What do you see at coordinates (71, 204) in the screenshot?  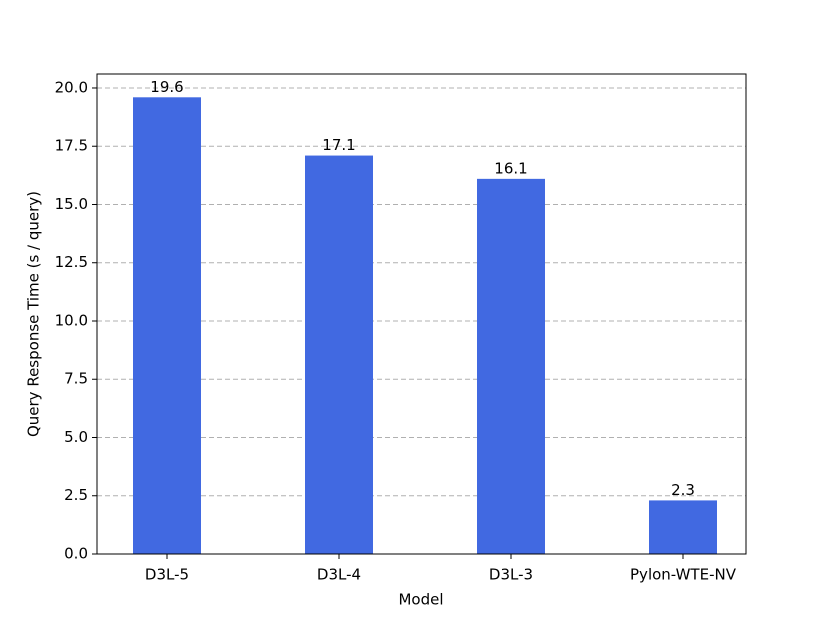 I see `y-tick-label: 15.0` at bounding box center [71, 204].